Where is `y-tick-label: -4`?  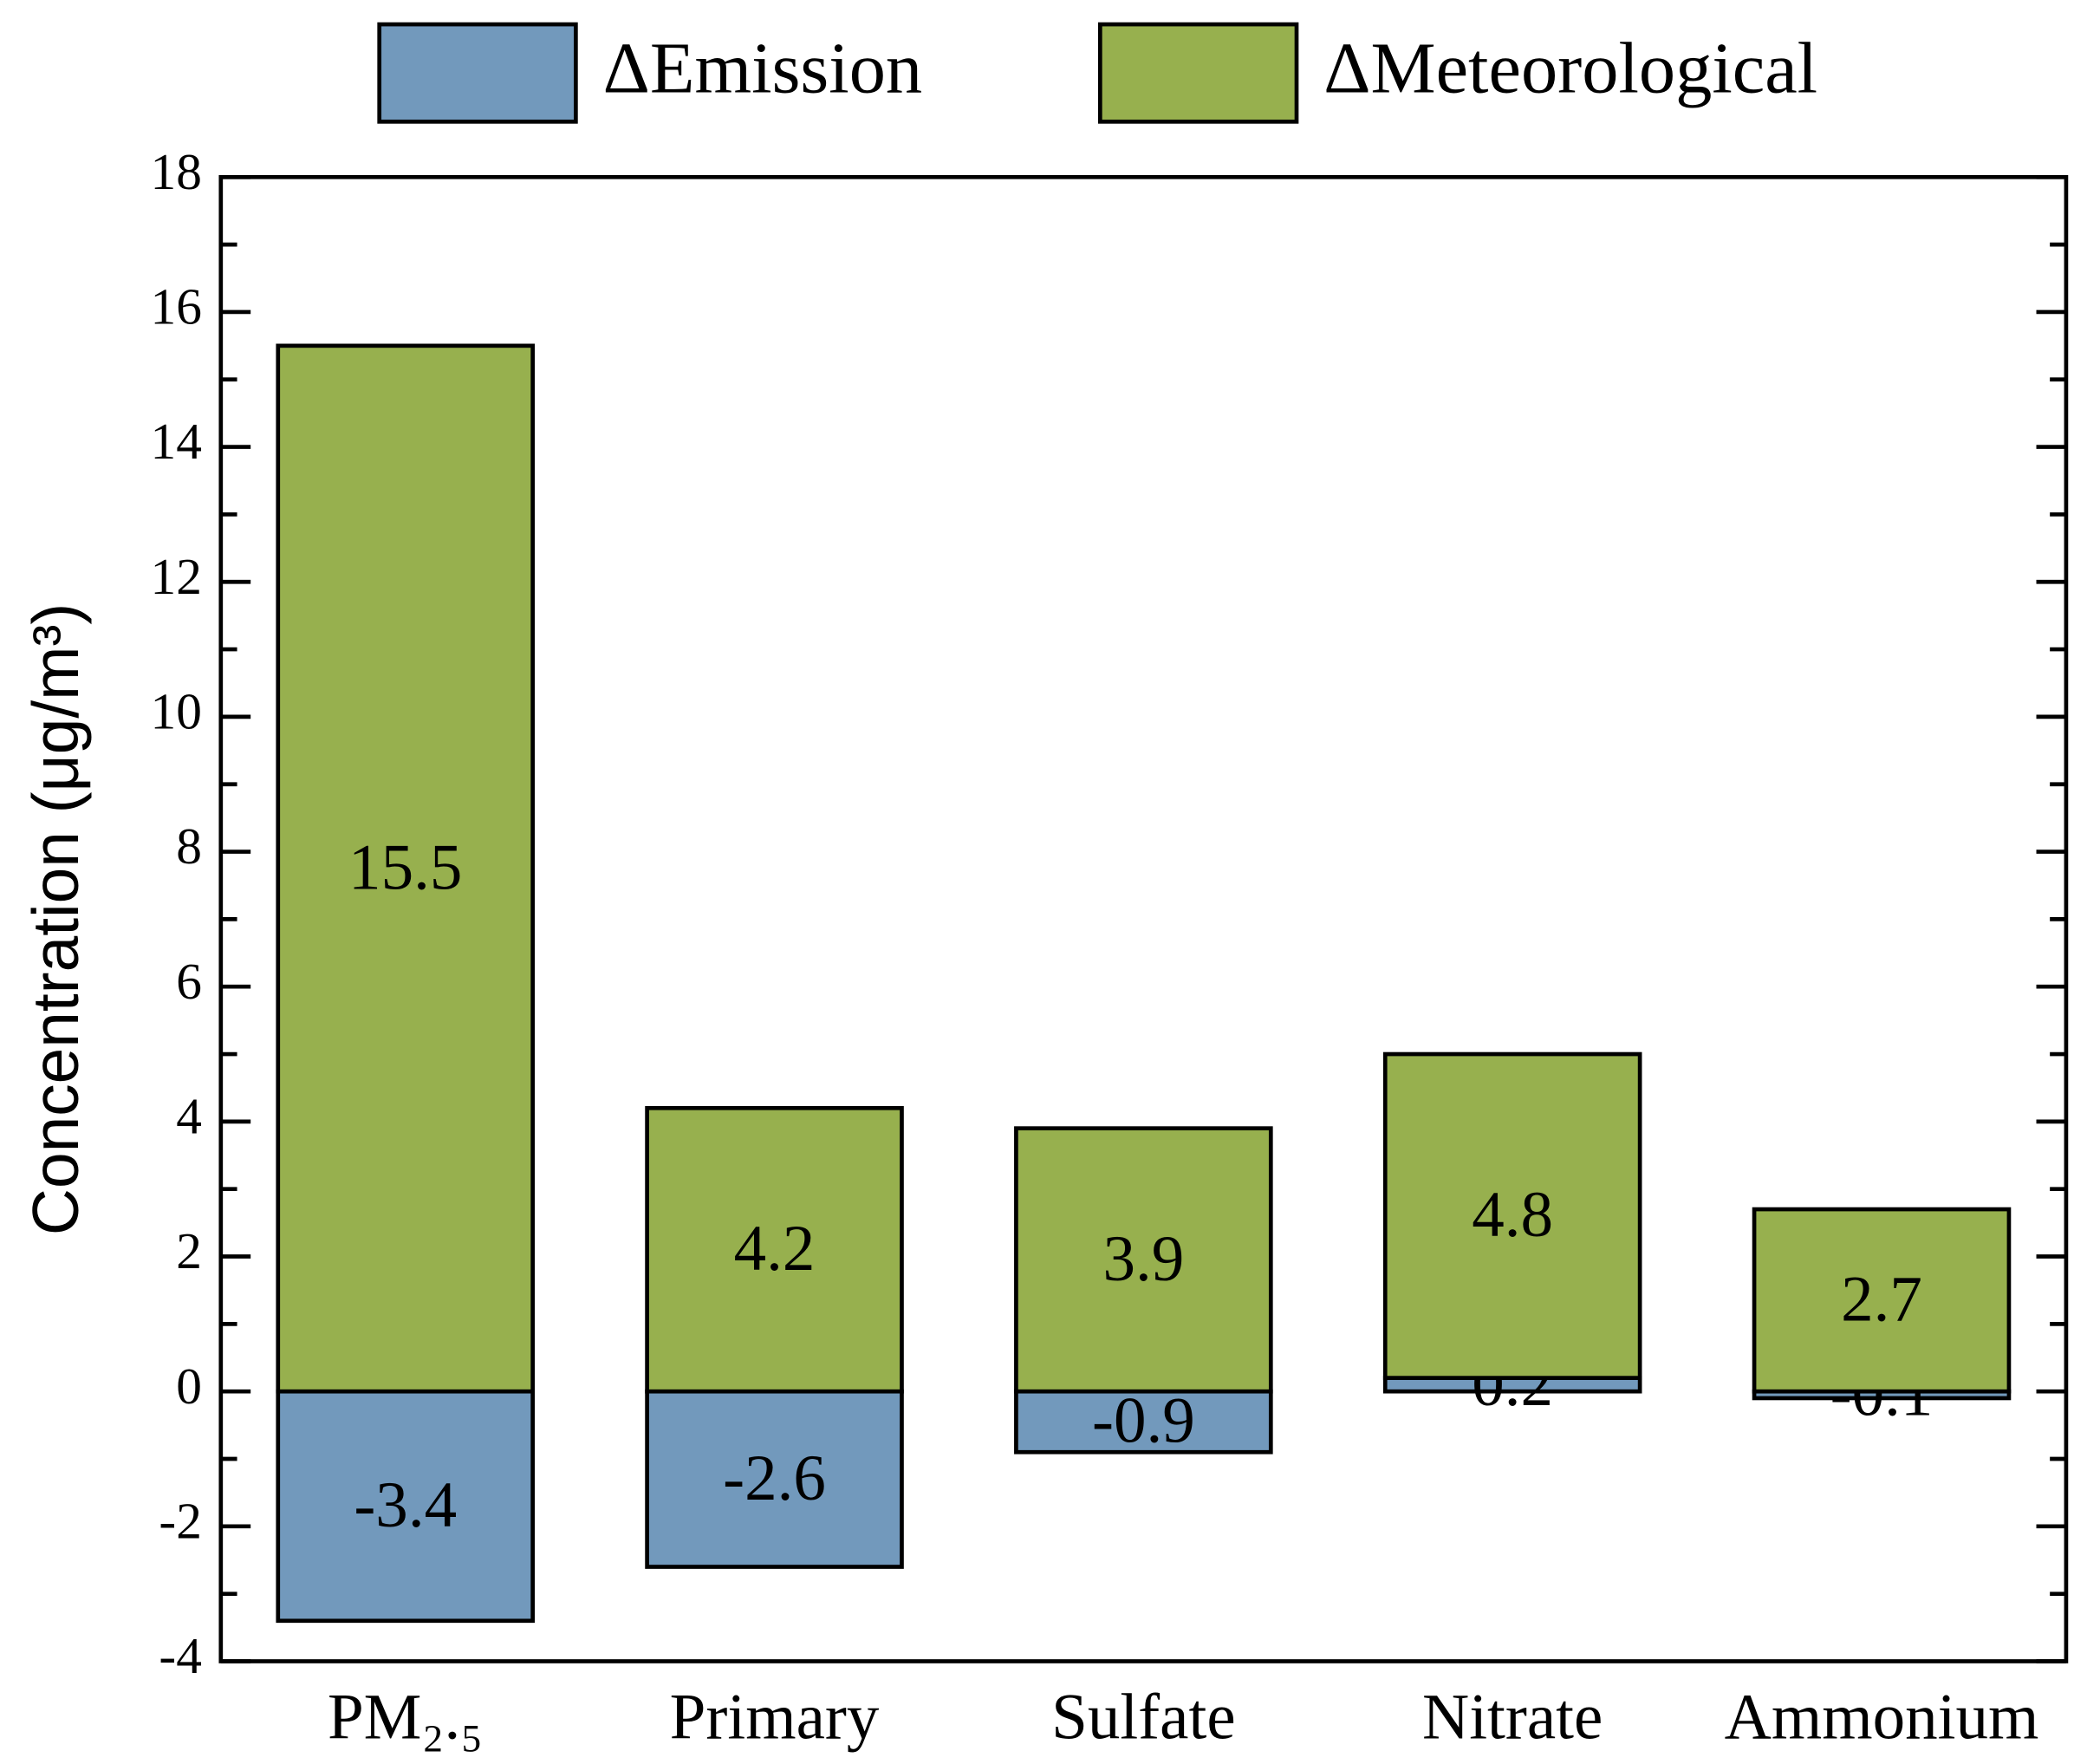 y-tick-label: -4 is located at coordinates (180, 1655).